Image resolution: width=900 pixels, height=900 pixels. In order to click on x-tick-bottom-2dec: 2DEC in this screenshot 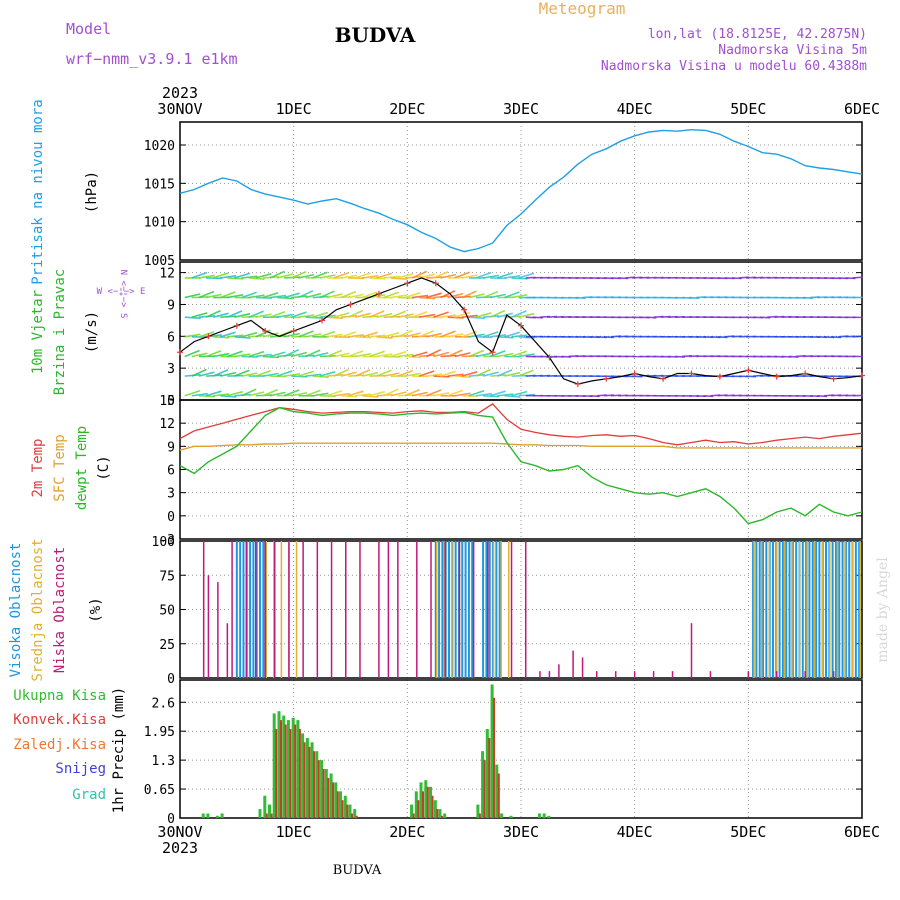, I will do `click(407, 832)`.